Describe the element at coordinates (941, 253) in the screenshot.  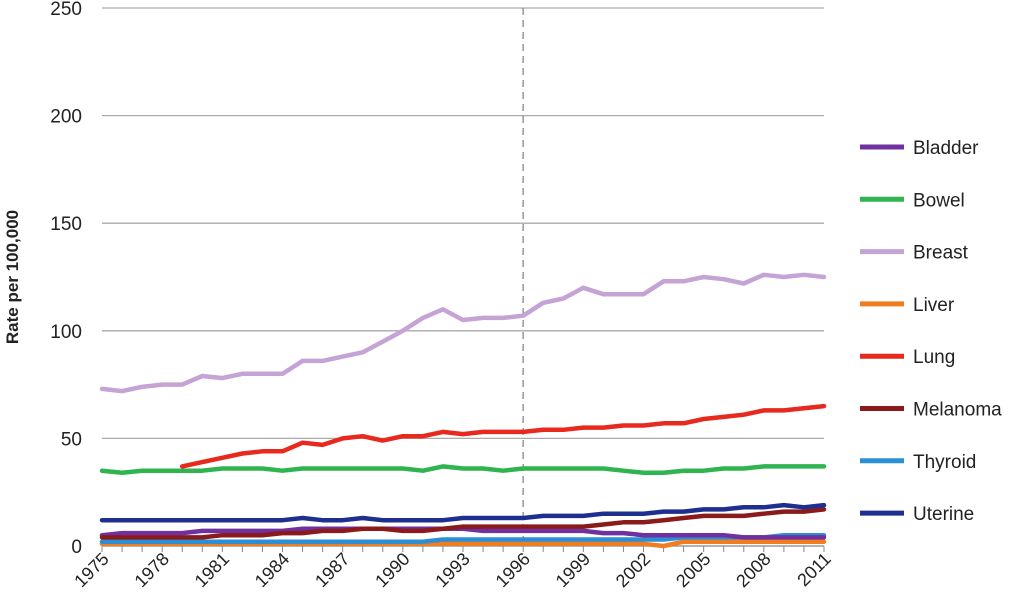
I see `legend-label-breast: Breast` at that location.